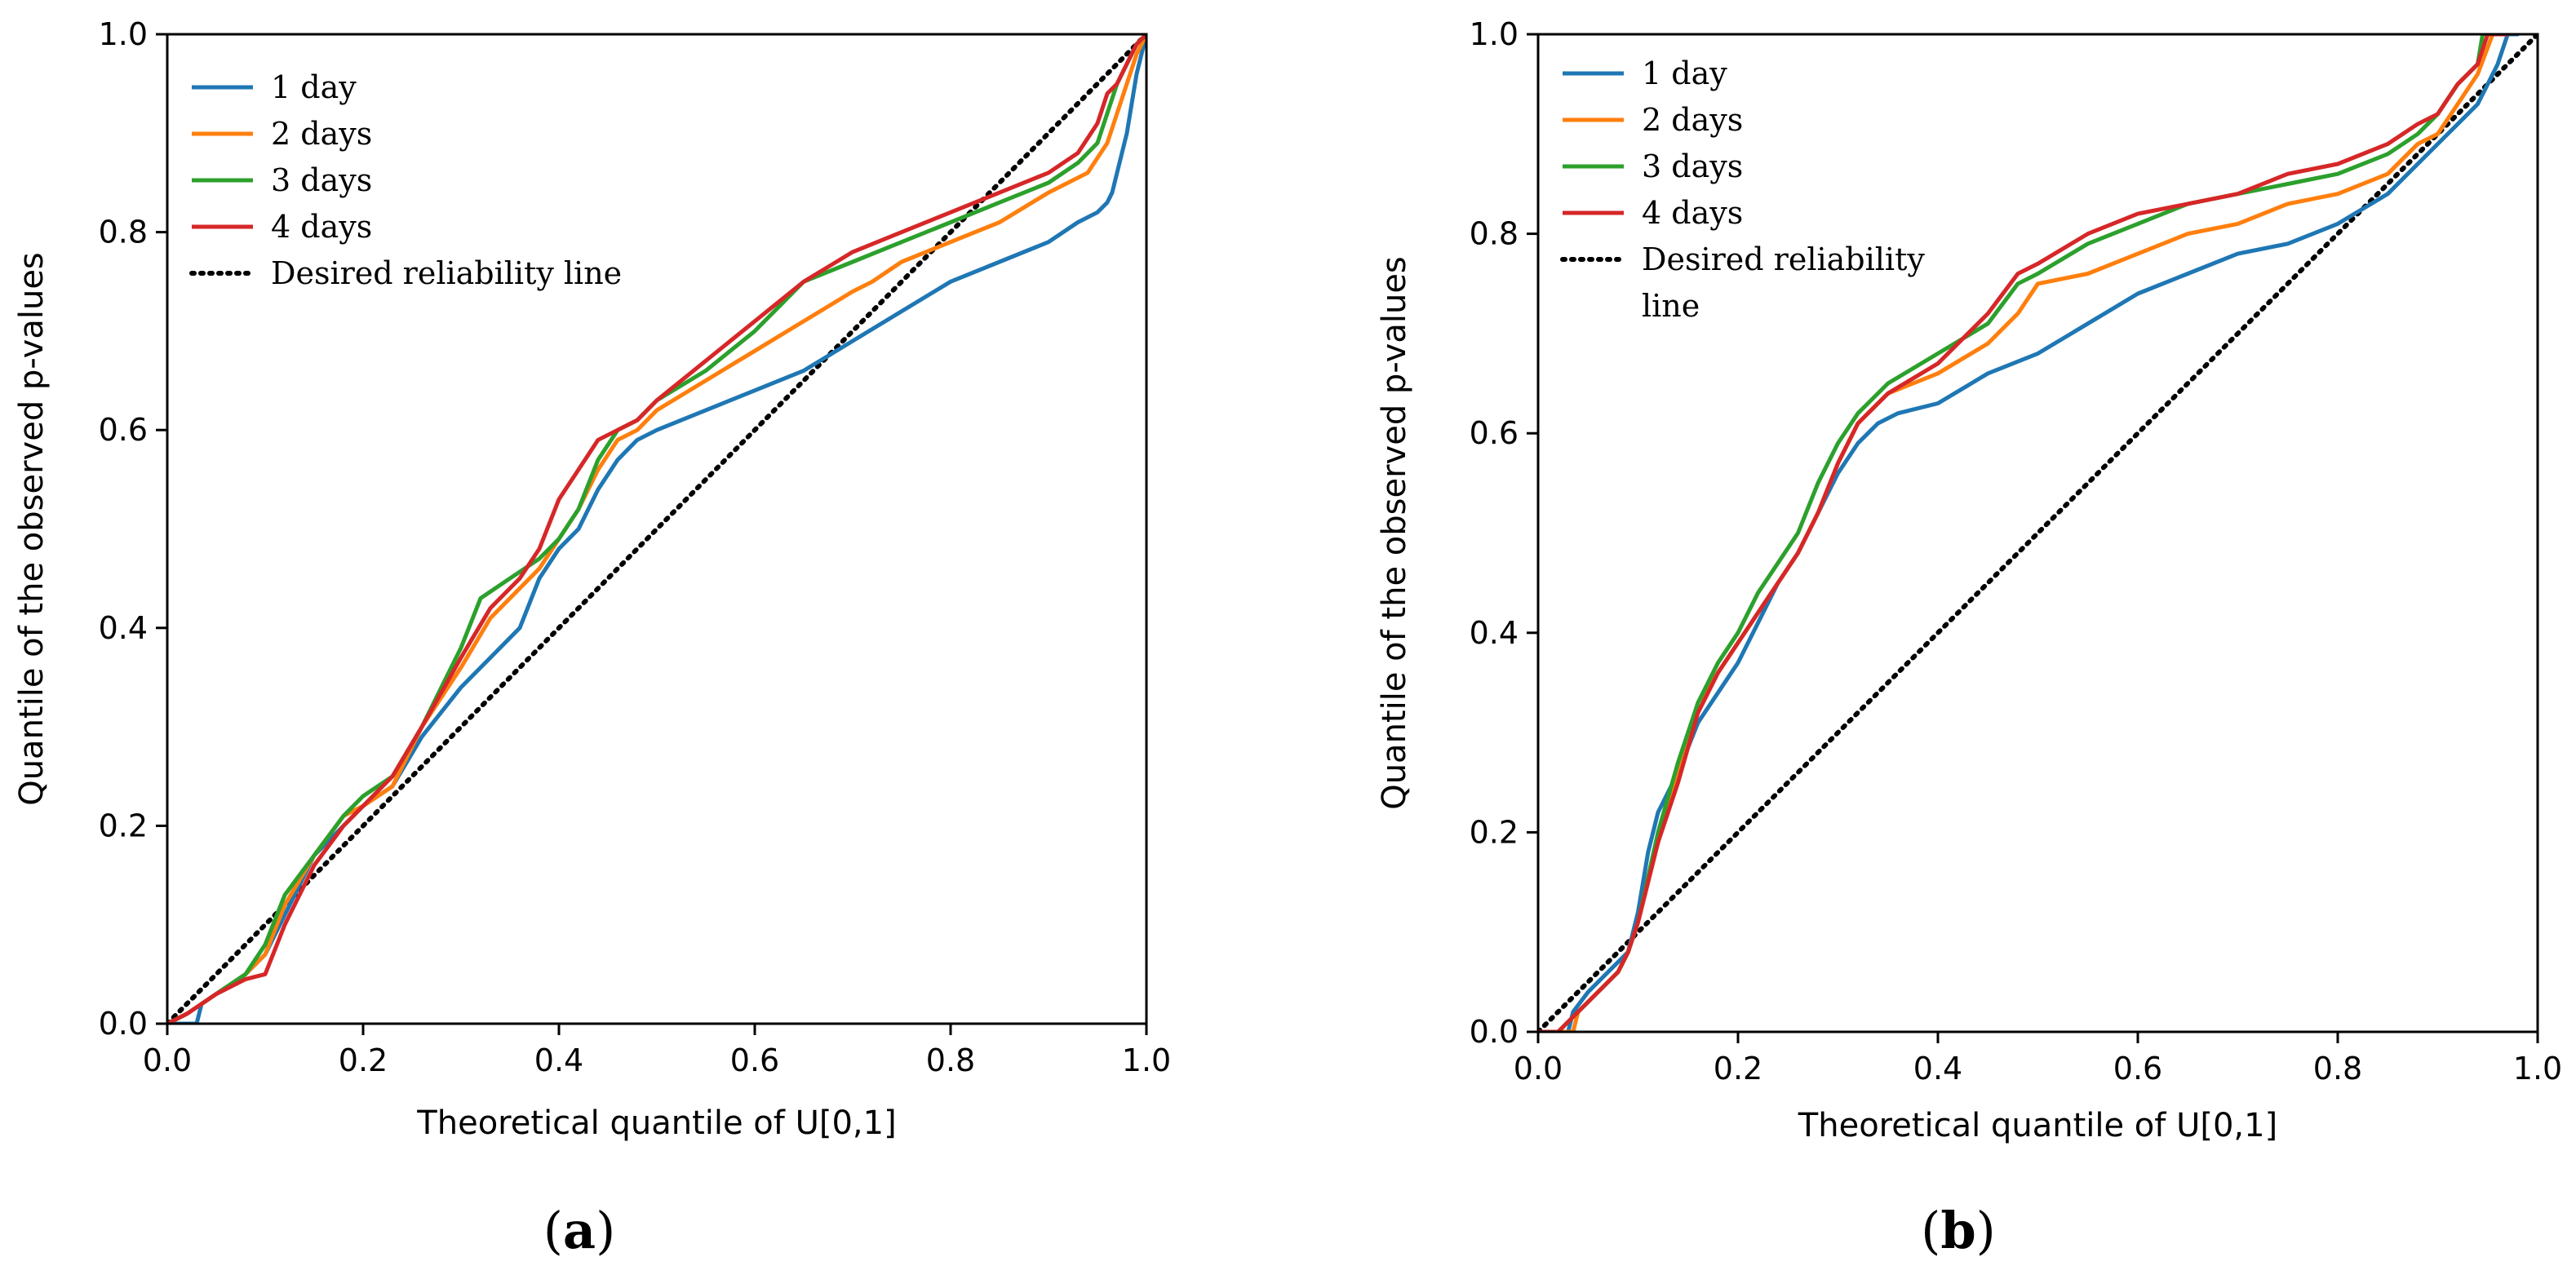 This screenshot has width=2576, height=1279. What do you see at coordinates (950, 1060) in the screenshot?
I see `panel-a-x-tick-label-4: 0.8` at bounding box center [950, 1060].